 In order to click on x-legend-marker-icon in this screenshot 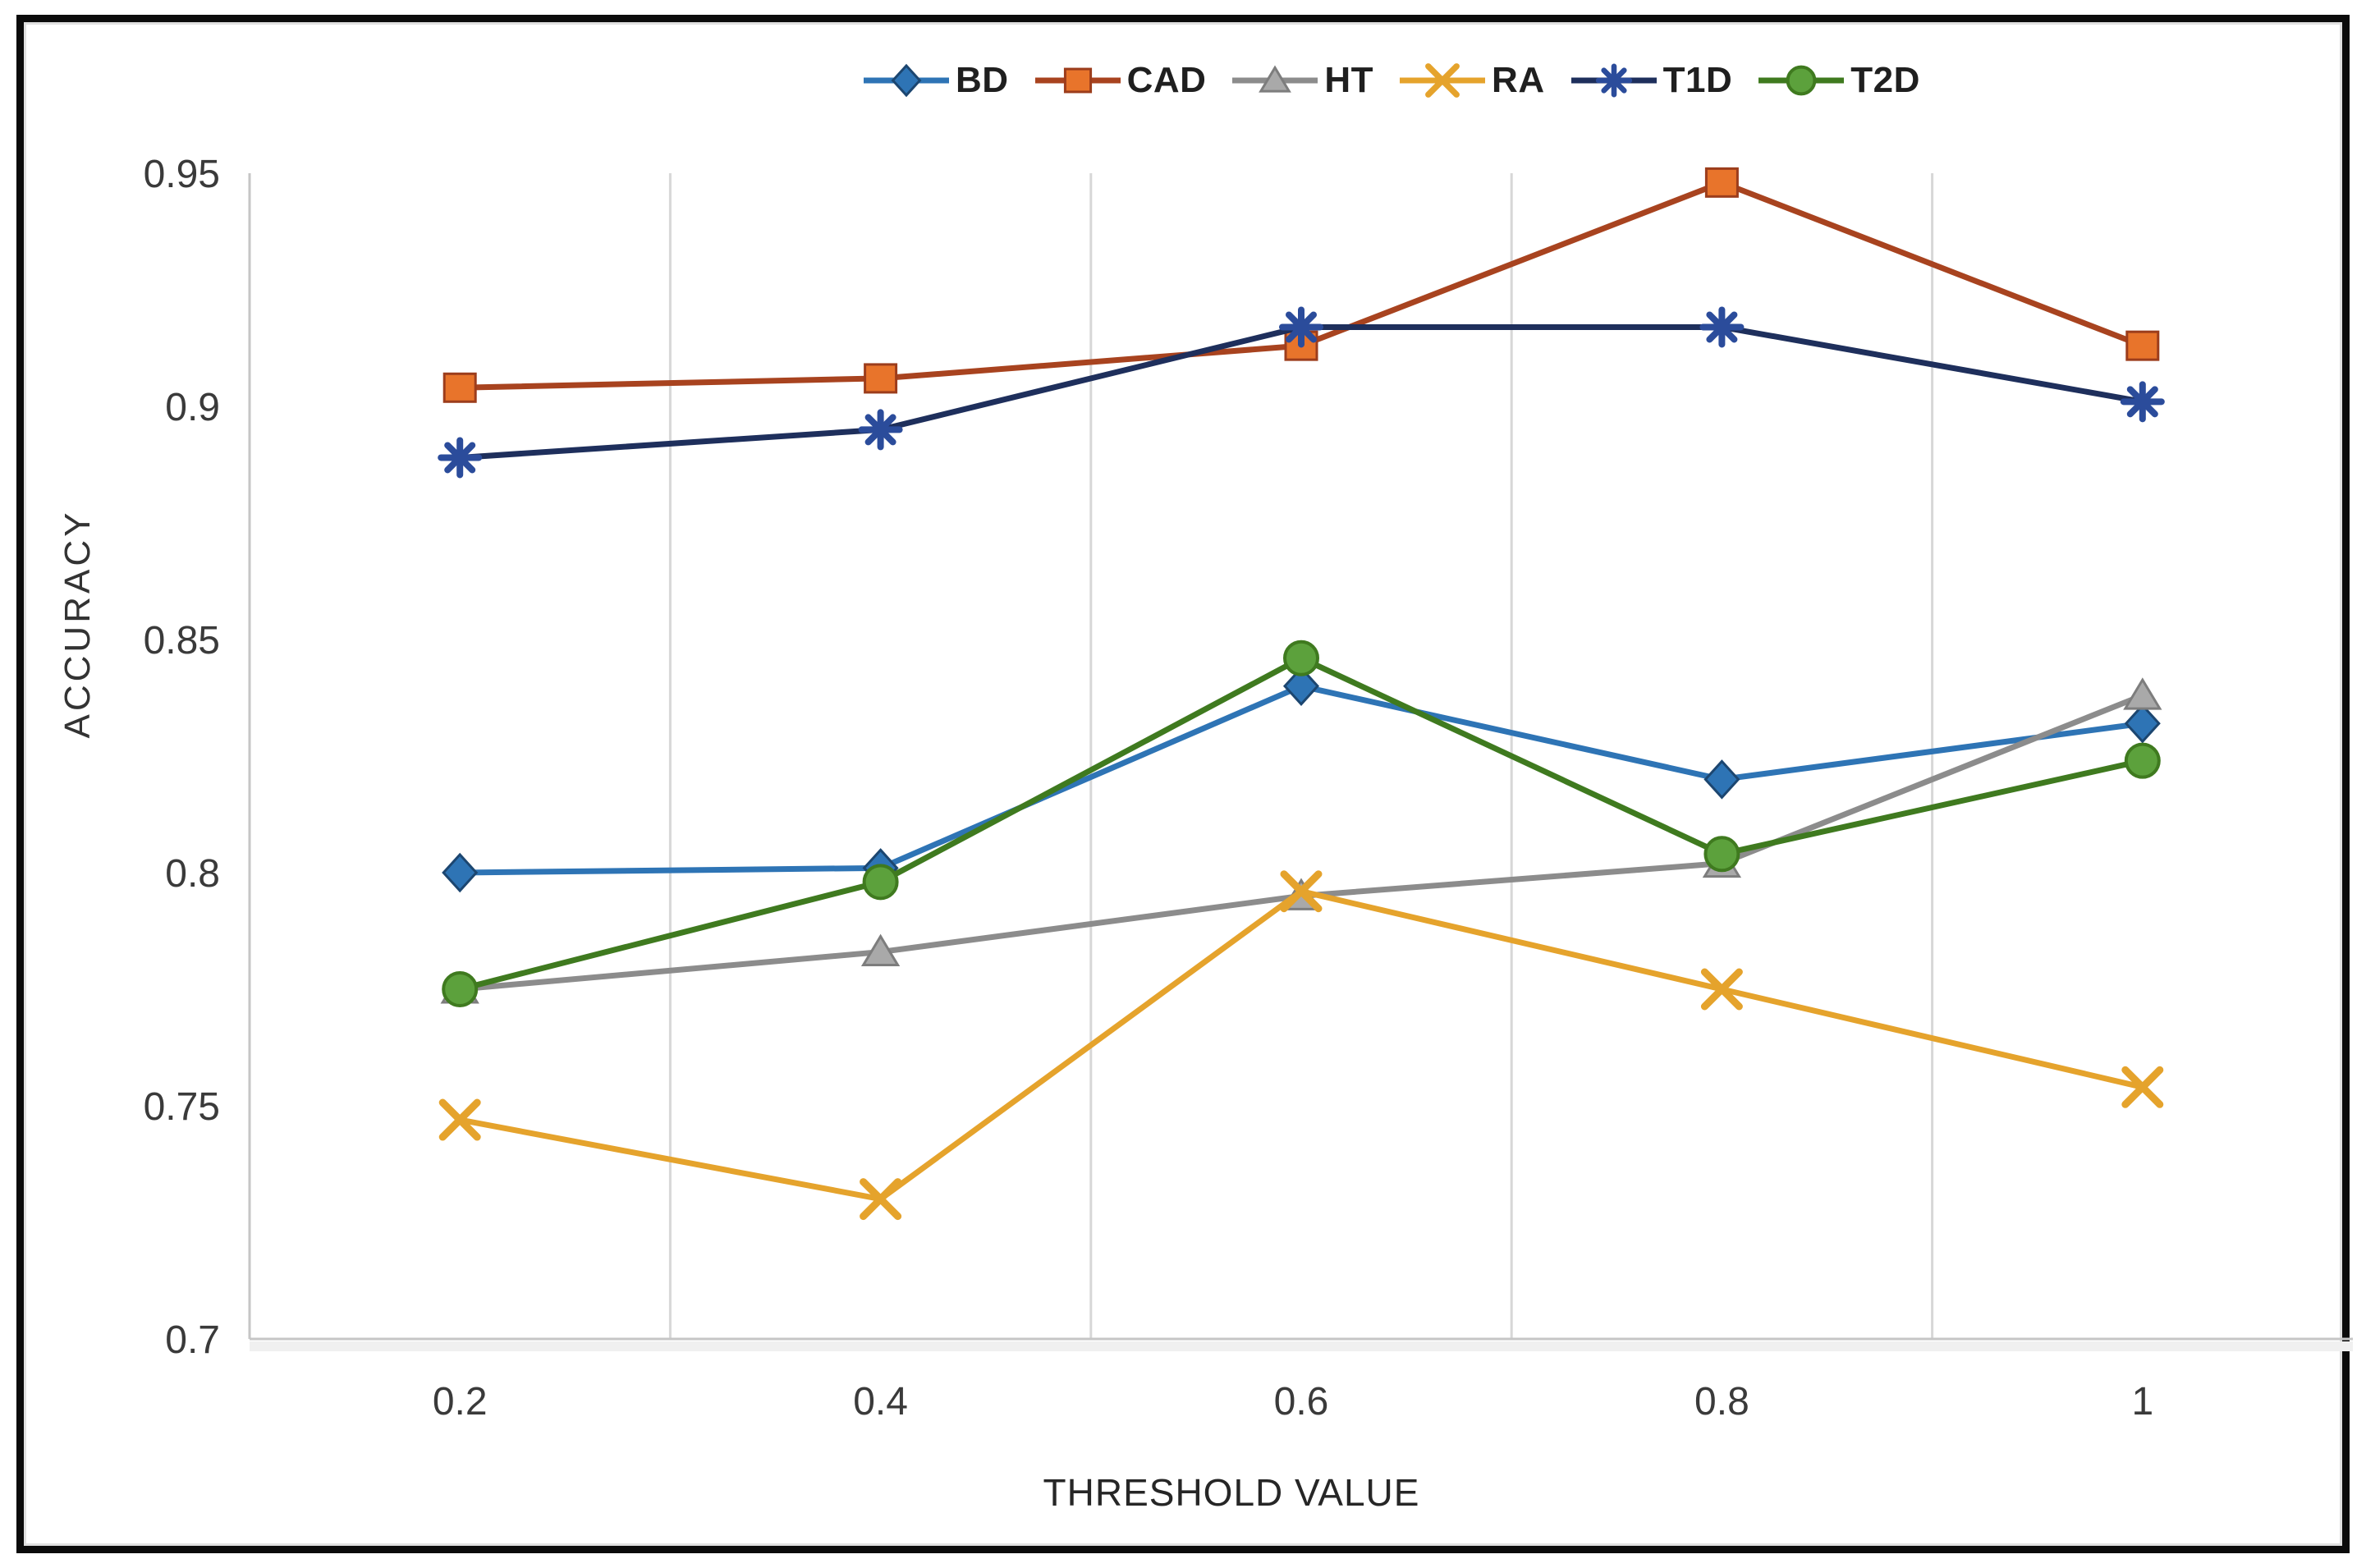, I will do `click(1443, 80)`.